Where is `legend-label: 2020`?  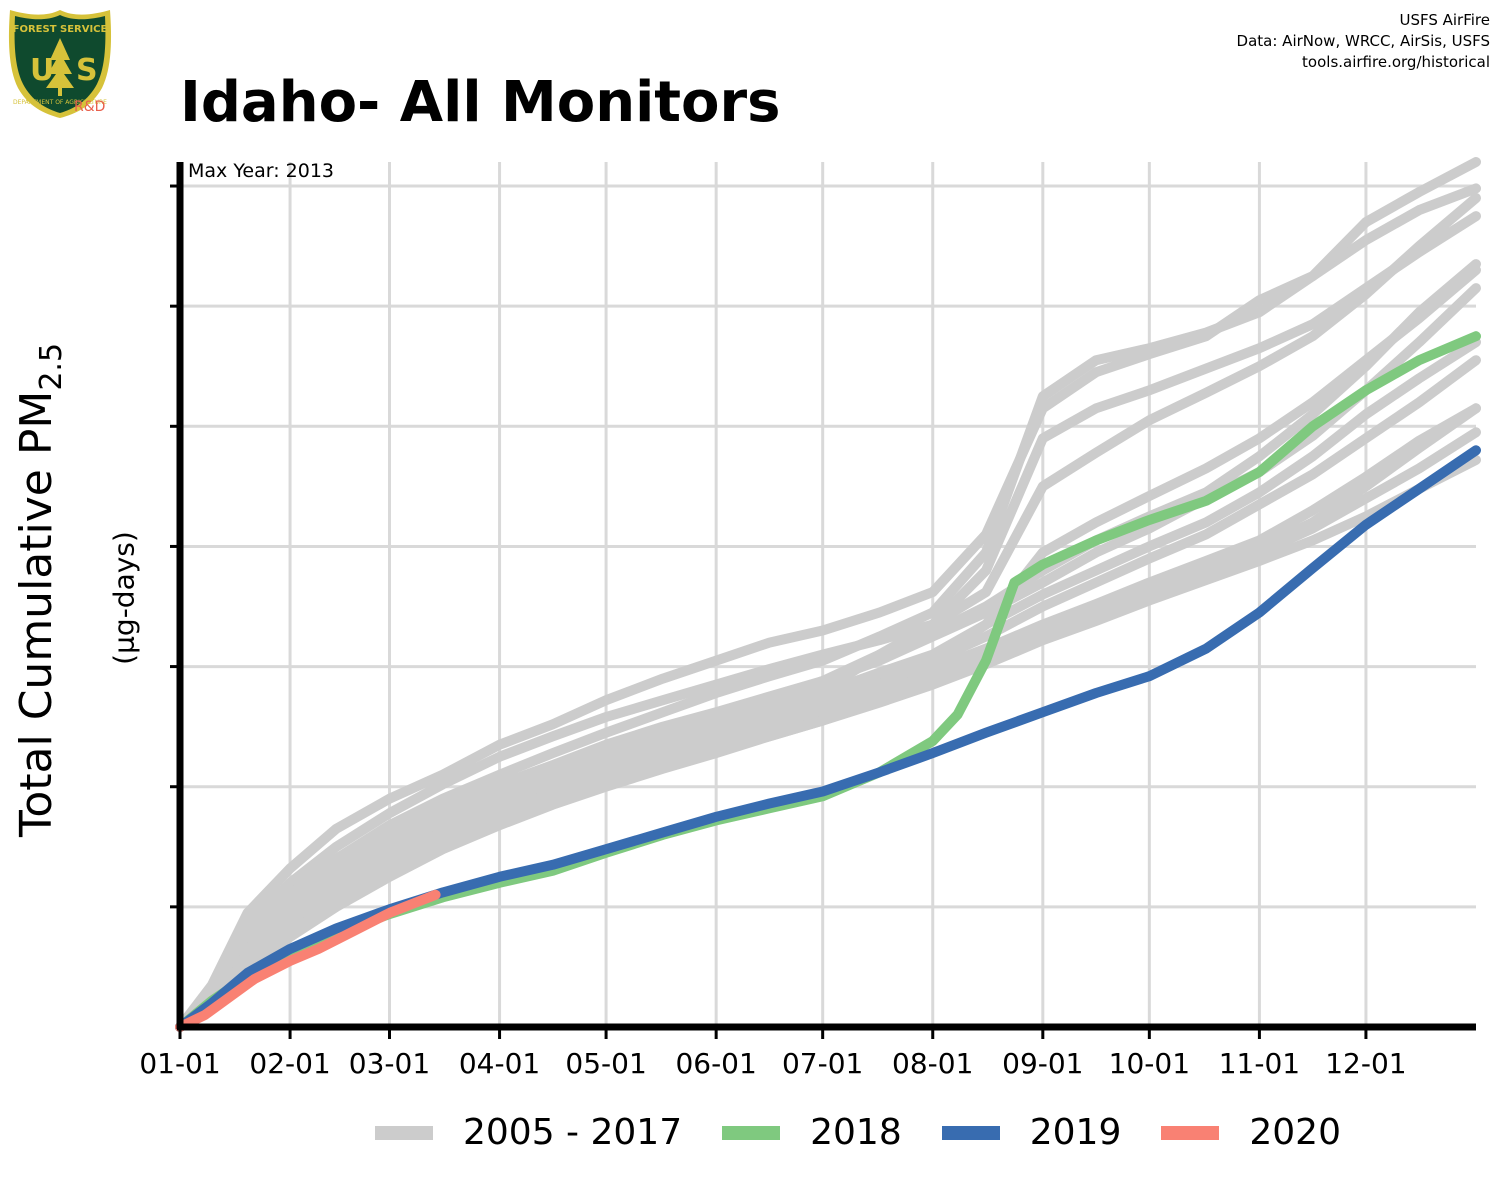
legend-label: 2020 is located at coordinates (1295, 1132).